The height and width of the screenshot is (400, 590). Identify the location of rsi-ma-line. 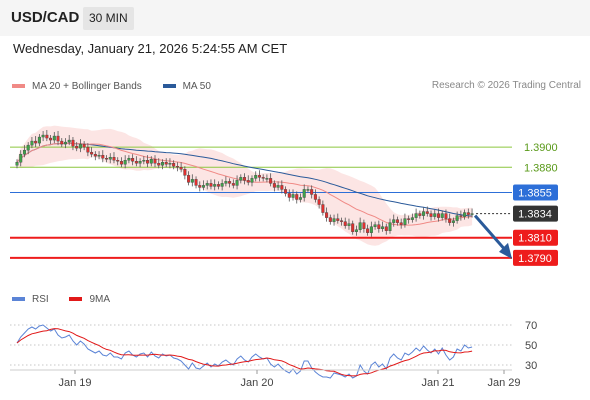
(244, 352).